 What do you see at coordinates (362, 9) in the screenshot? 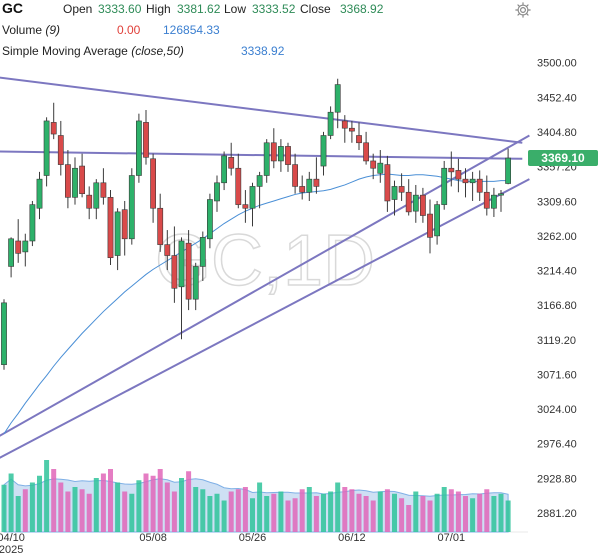
I see `close-value: 3368.92` at bounding box center [362, 9].